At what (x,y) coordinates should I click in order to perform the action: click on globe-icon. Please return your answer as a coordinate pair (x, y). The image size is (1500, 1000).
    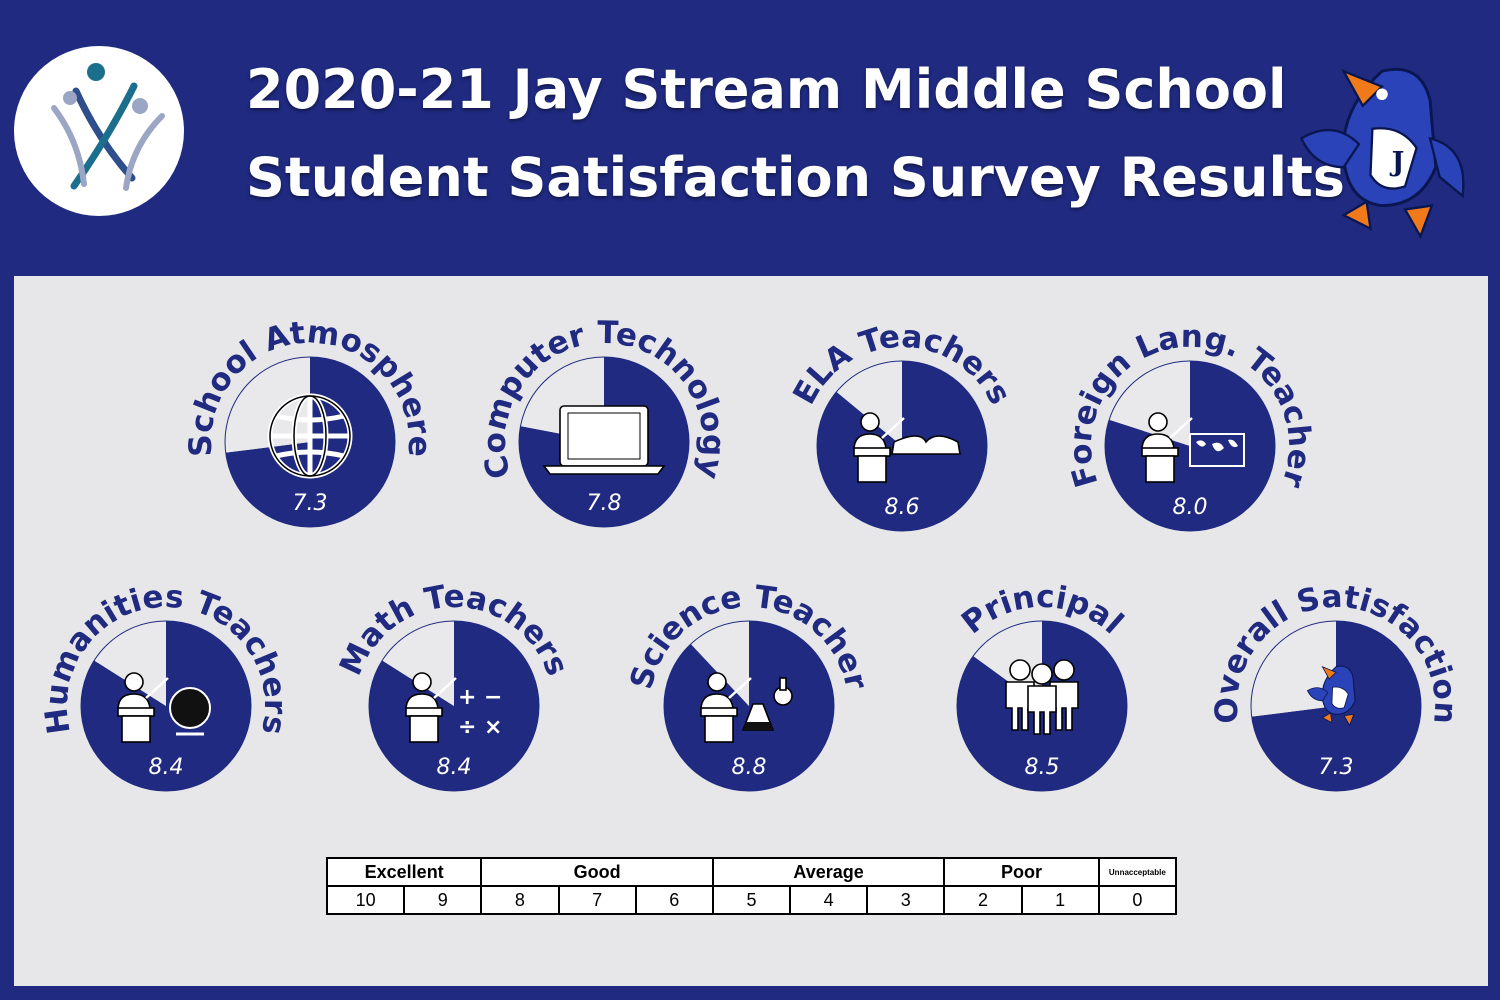
    Looking at the image, I should click on (310, 436).